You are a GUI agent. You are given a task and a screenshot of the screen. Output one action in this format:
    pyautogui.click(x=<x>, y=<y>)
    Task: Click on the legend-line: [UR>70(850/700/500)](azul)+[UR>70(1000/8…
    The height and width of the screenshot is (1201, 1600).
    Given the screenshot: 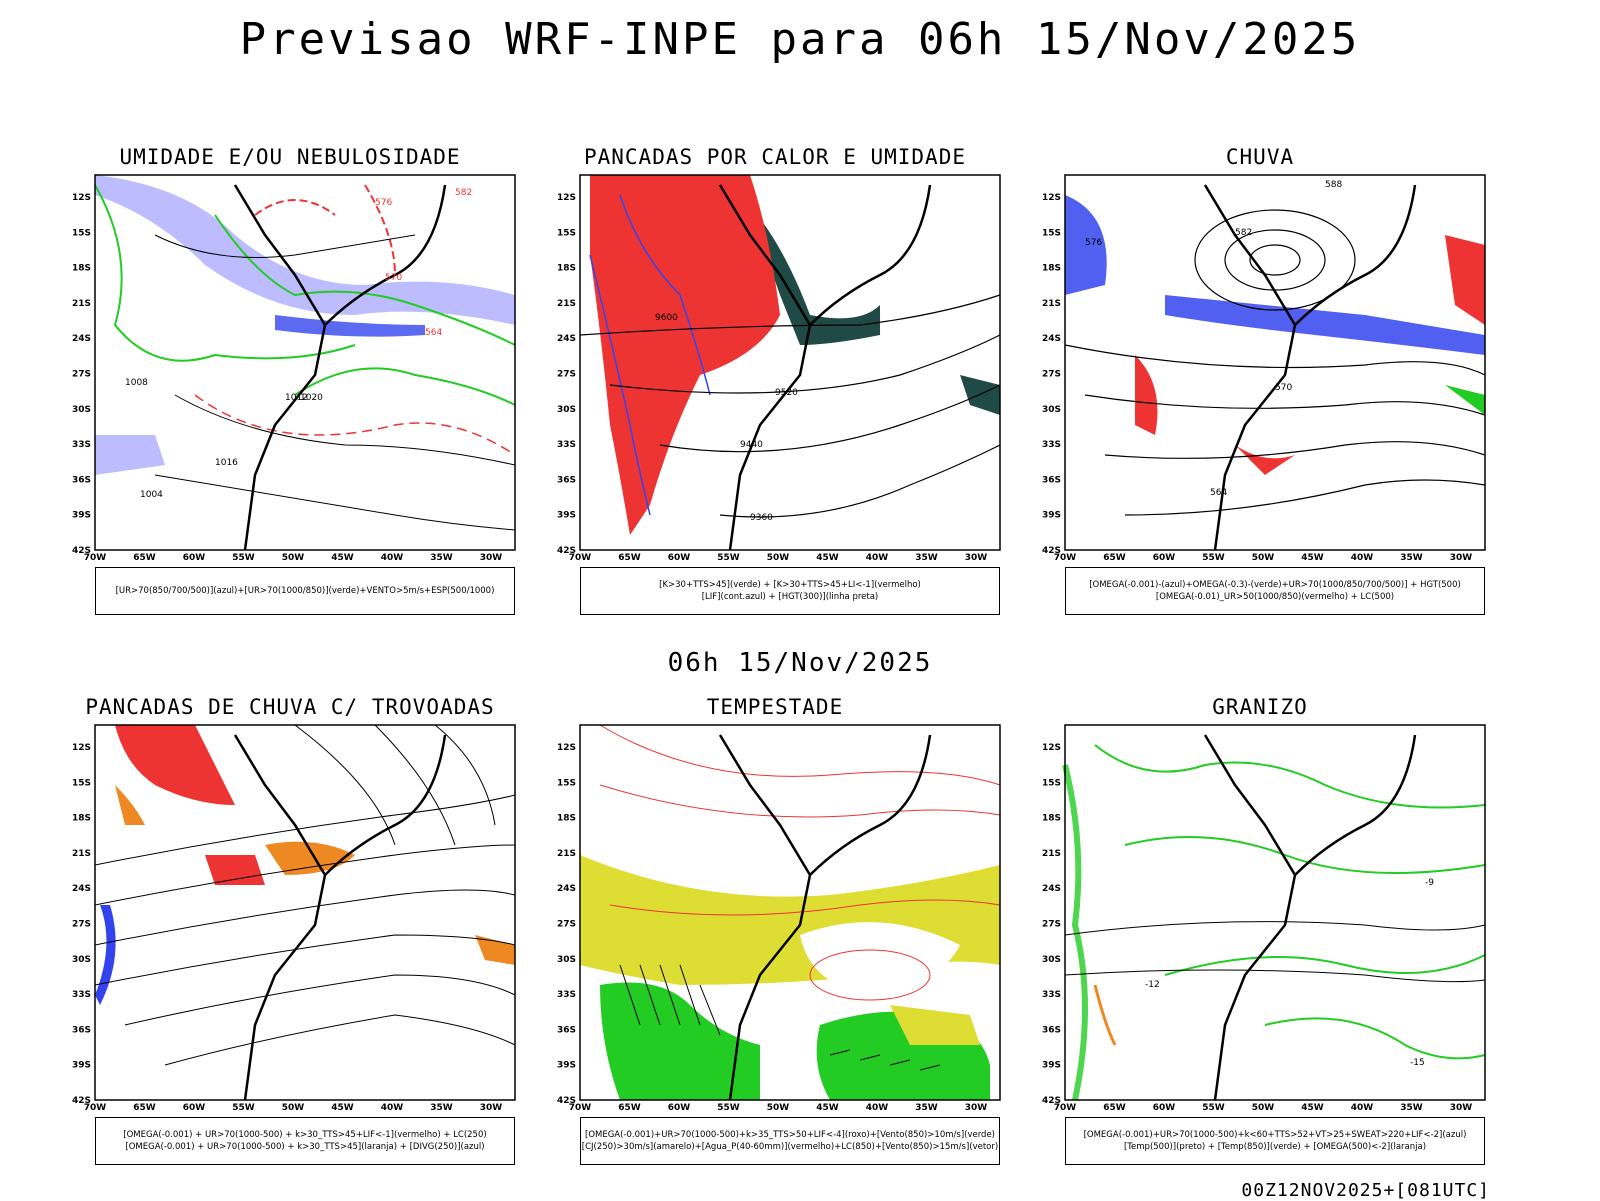 What is the action you would take?
    pyautogui.click(x=305, y=591)
    